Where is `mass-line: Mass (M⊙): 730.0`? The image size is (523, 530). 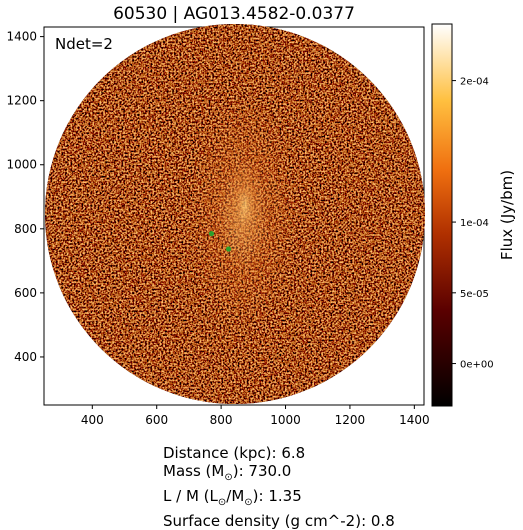 mass-line: Mass (M⊙): 730.0 is located at coordinates (227, 472).